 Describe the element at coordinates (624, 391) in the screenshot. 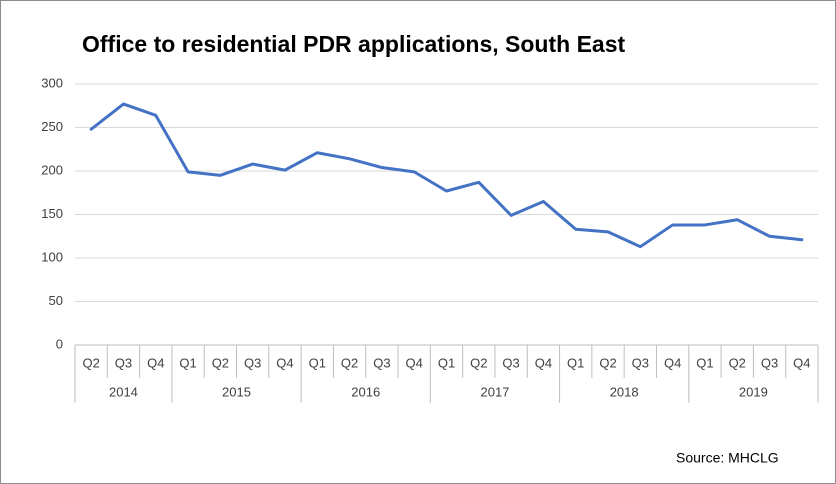

I see `x-group-label: 2018` at that location.